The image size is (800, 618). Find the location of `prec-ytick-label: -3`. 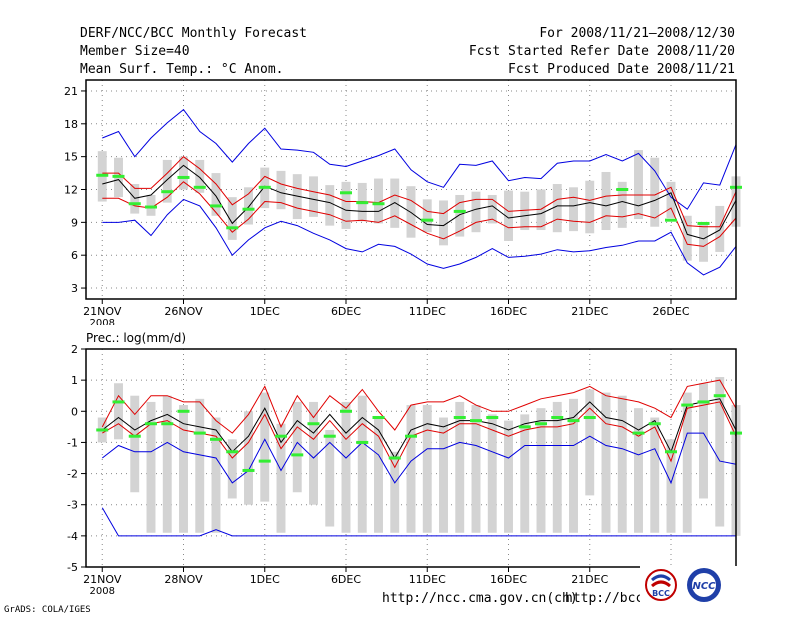

prec-ytick-label: -3 is located at coordinates (72, 505).